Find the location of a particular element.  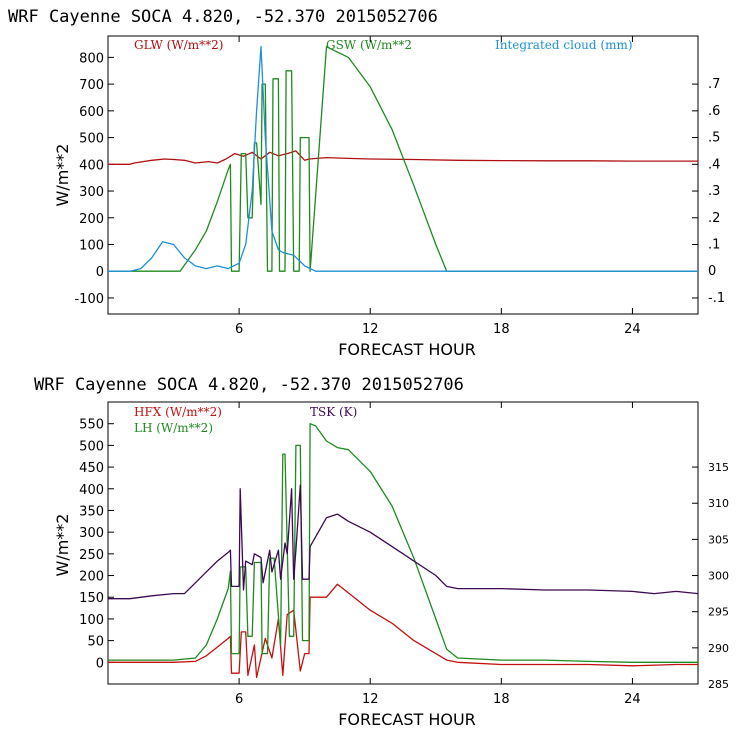

chart-2-y-tick-label: 0 is located at coordinates (100, 663).